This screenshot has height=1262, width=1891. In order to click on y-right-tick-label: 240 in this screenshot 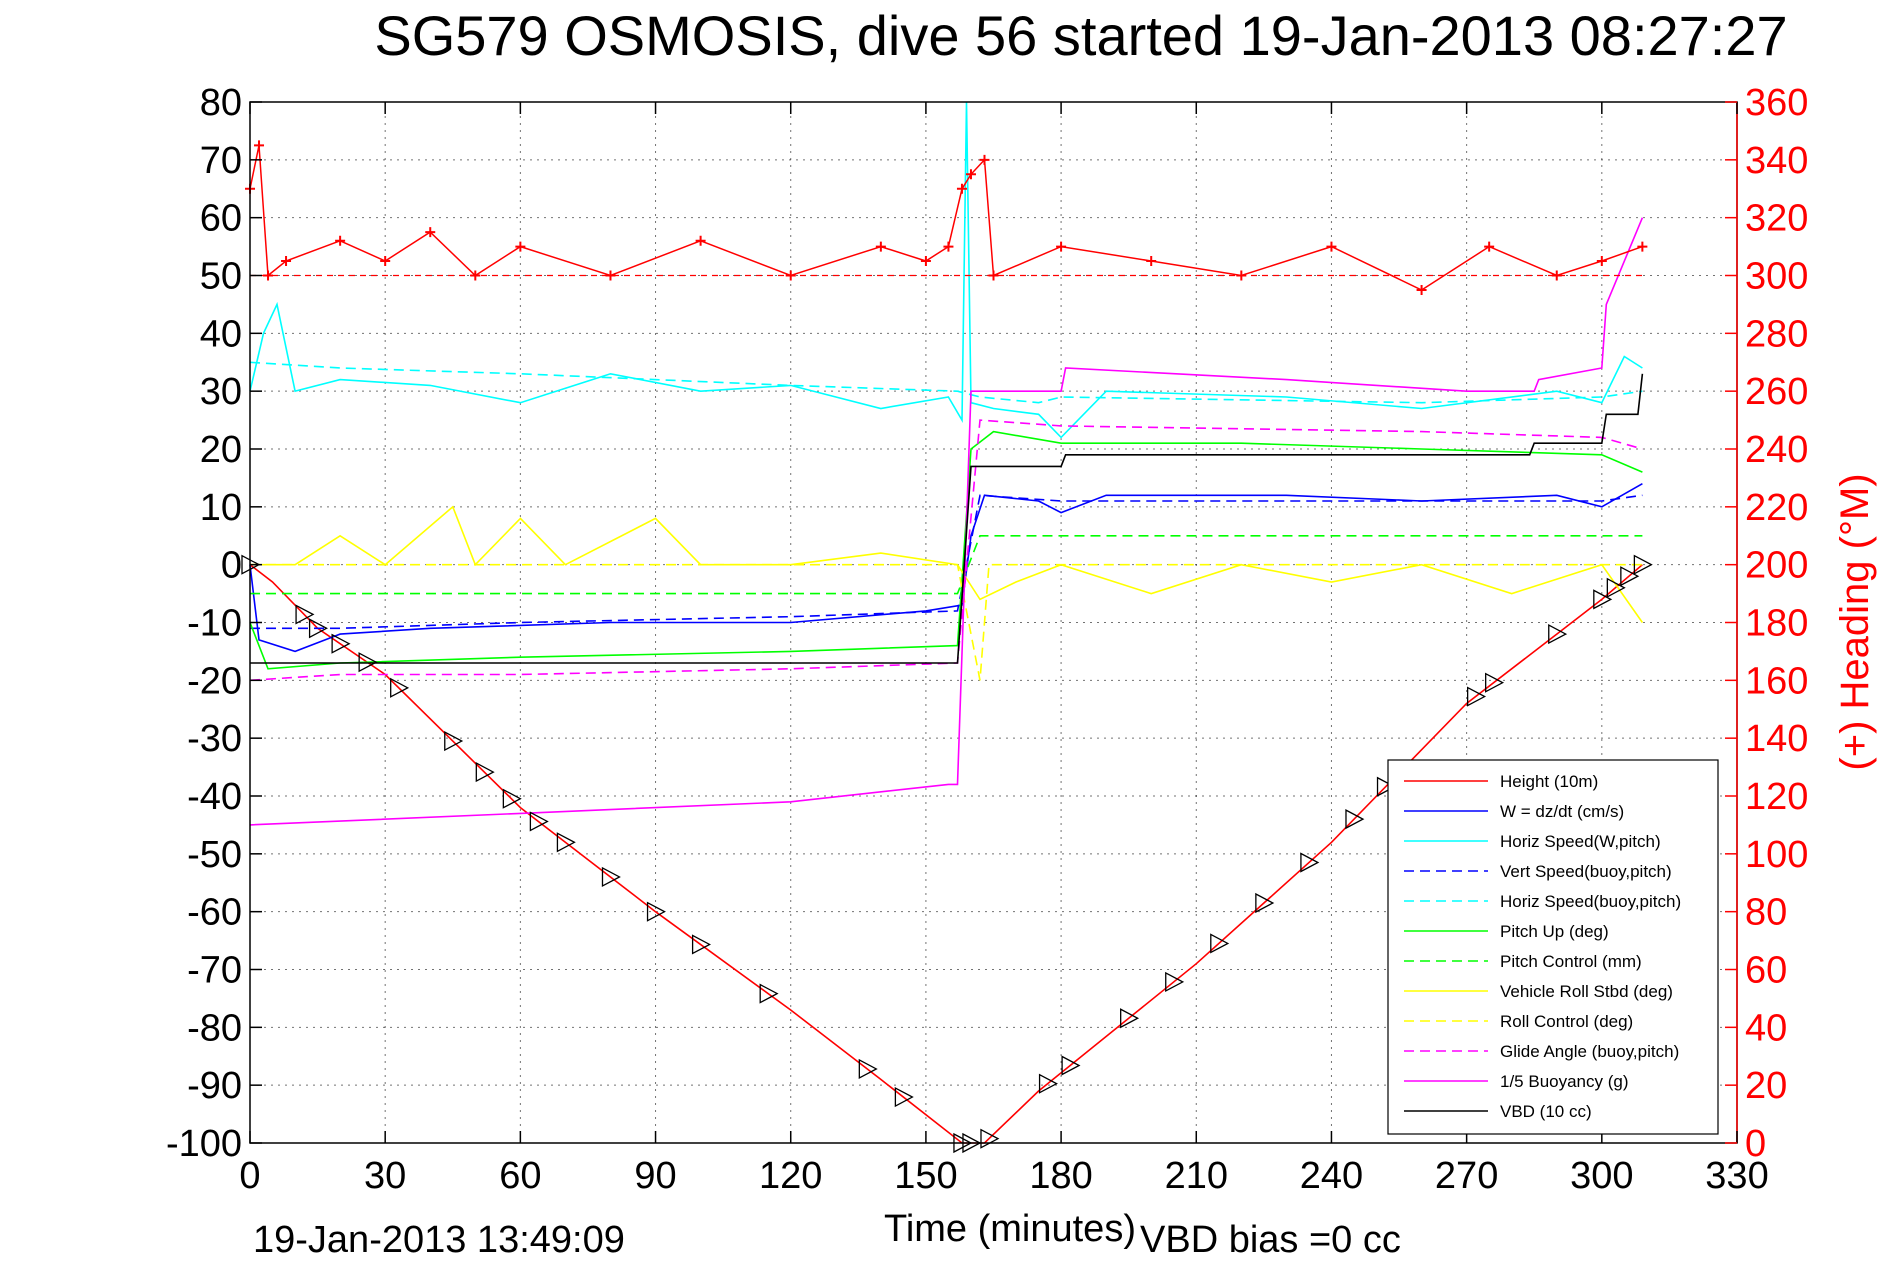, I will do `click(1776, 450)`.